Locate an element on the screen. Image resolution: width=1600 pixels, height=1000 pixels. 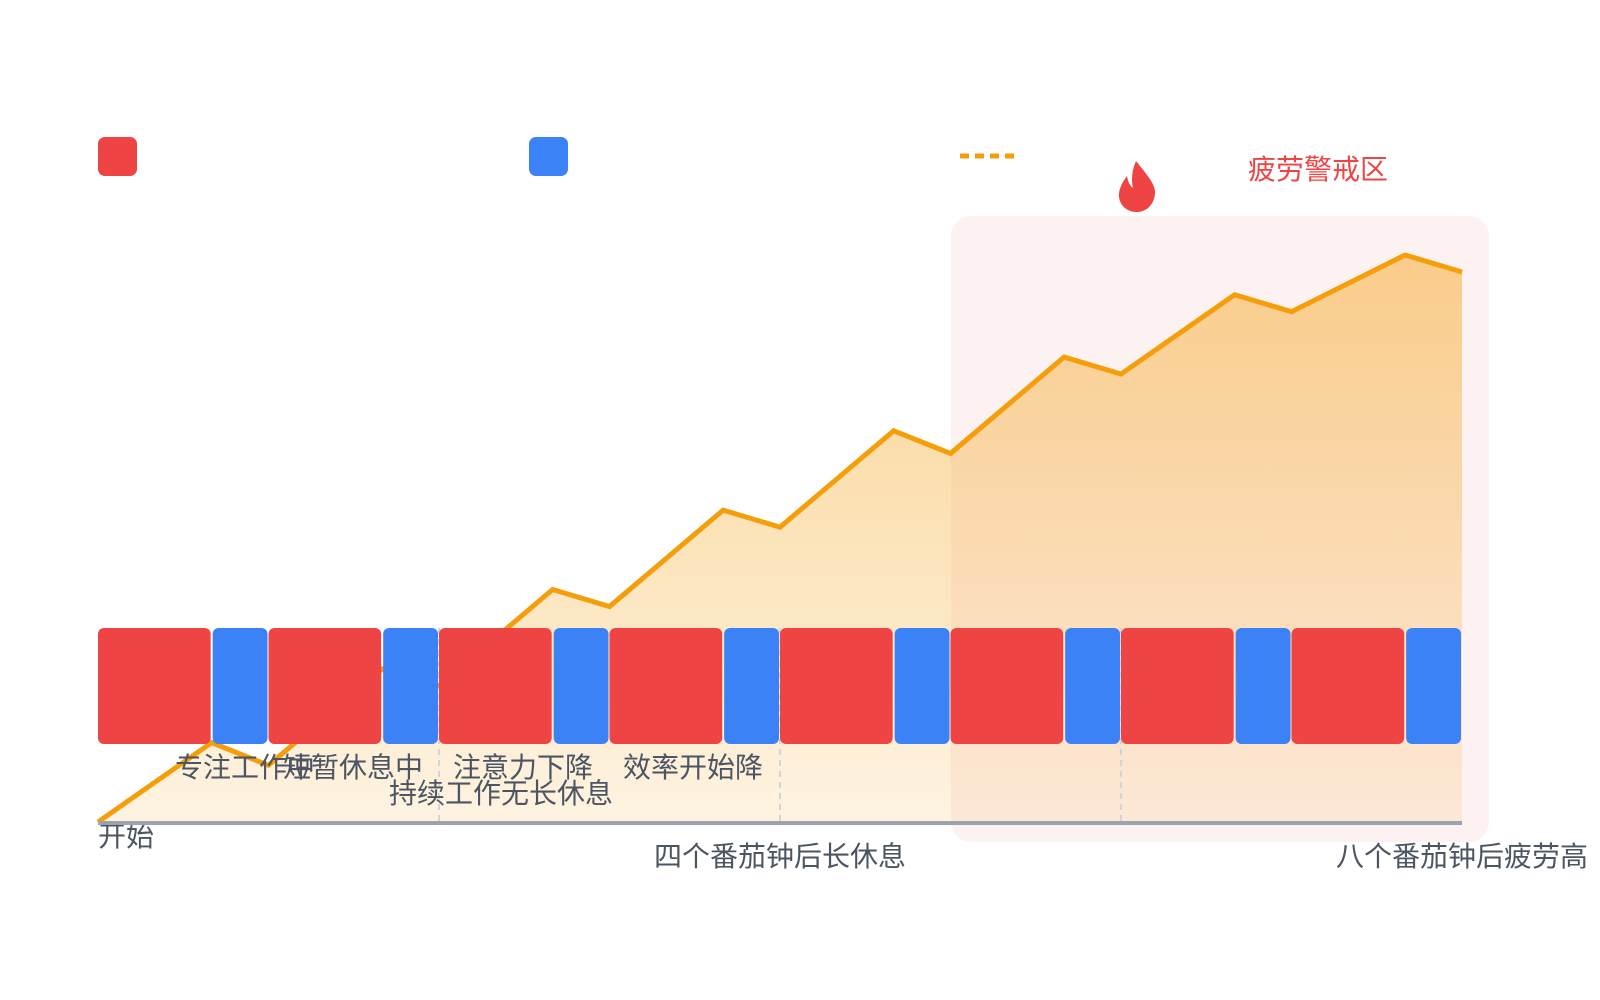
note: 专注工作中 is located at coordinates (245, 767).